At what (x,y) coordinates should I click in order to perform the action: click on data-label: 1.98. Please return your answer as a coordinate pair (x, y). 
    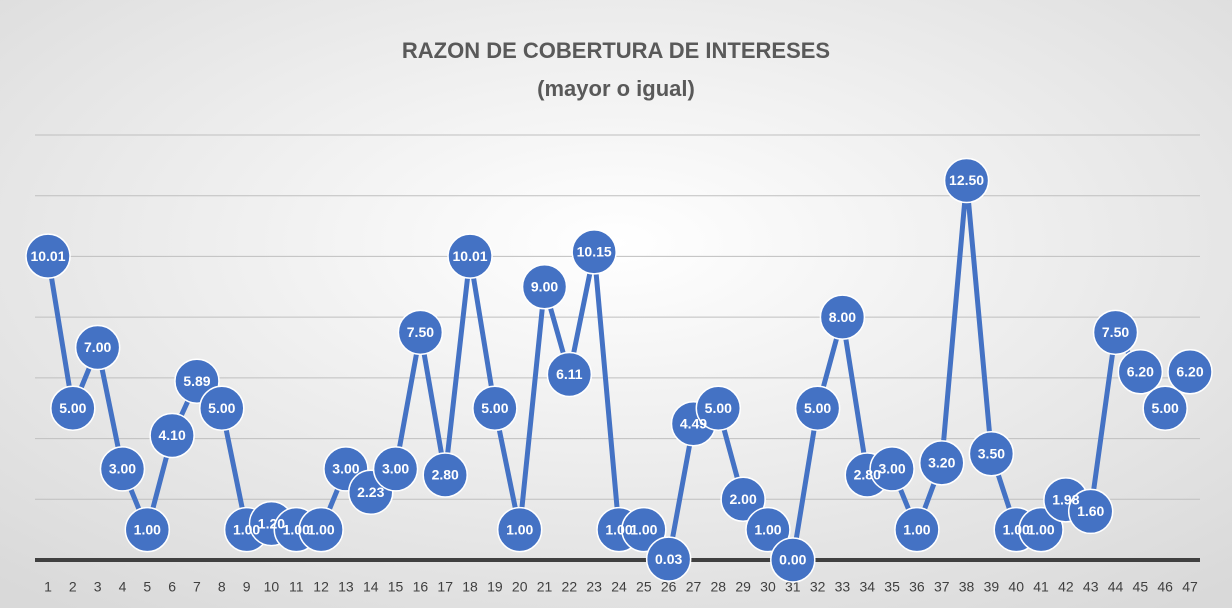
    Looking at the image, I should click on (1065, 500).